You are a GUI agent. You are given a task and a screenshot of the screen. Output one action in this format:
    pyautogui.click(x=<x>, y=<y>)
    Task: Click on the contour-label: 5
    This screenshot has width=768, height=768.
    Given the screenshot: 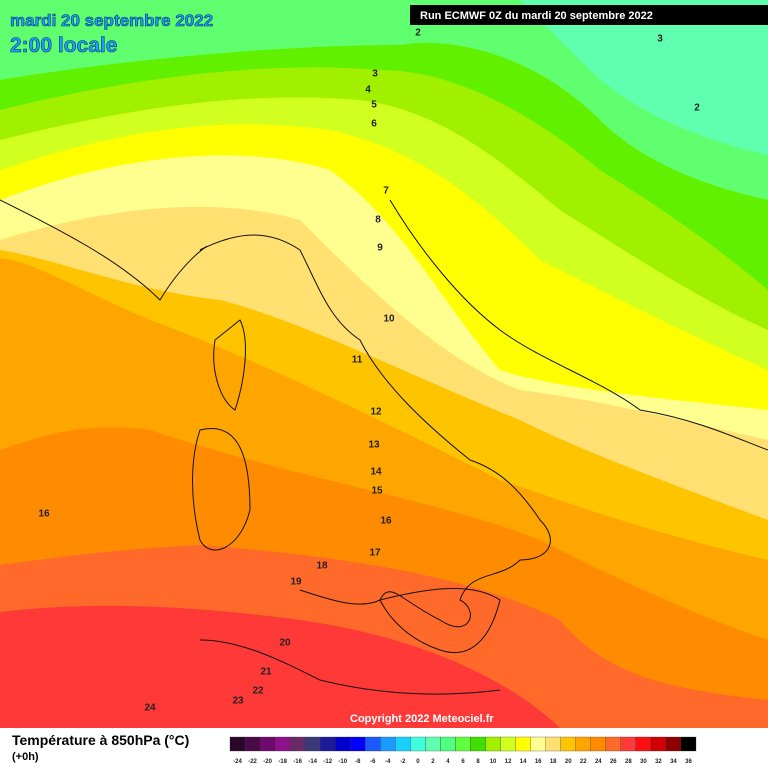 What is the action you would take?
    pyautogui.click(x=374, y=105)
    